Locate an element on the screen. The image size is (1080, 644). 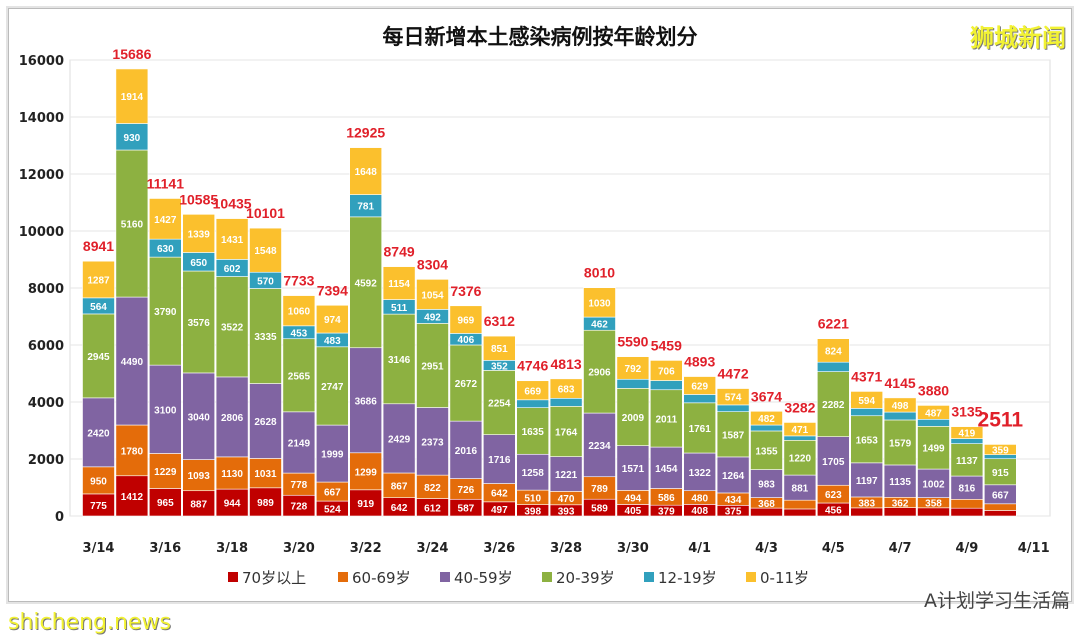
bar-segment-3/23-5 is located at coordinates (399, 283).